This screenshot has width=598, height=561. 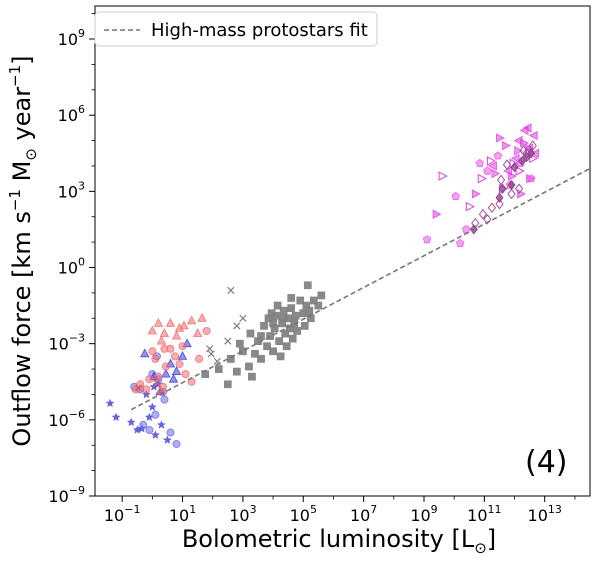 I want to click on y-axis-title-part-2: M, so click(x=22, y=175).